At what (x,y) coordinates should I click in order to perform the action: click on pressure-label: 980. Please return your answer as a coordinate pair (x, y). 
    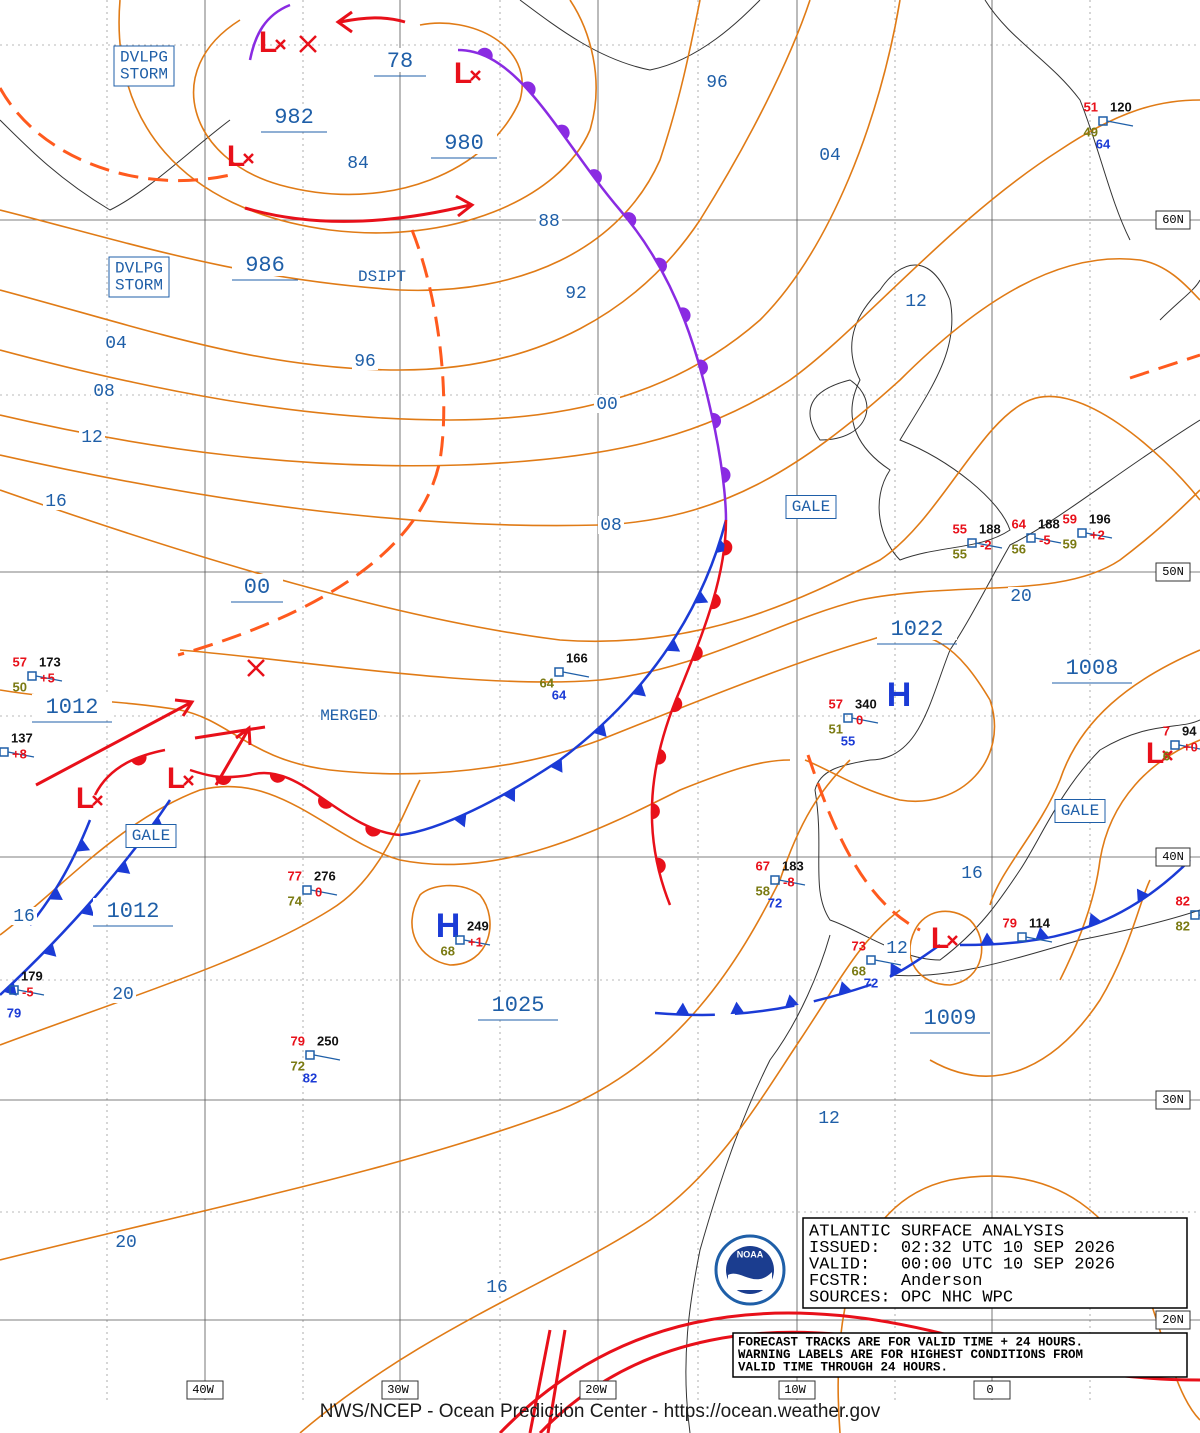
    Looking at the image, I should click on (464, 143).